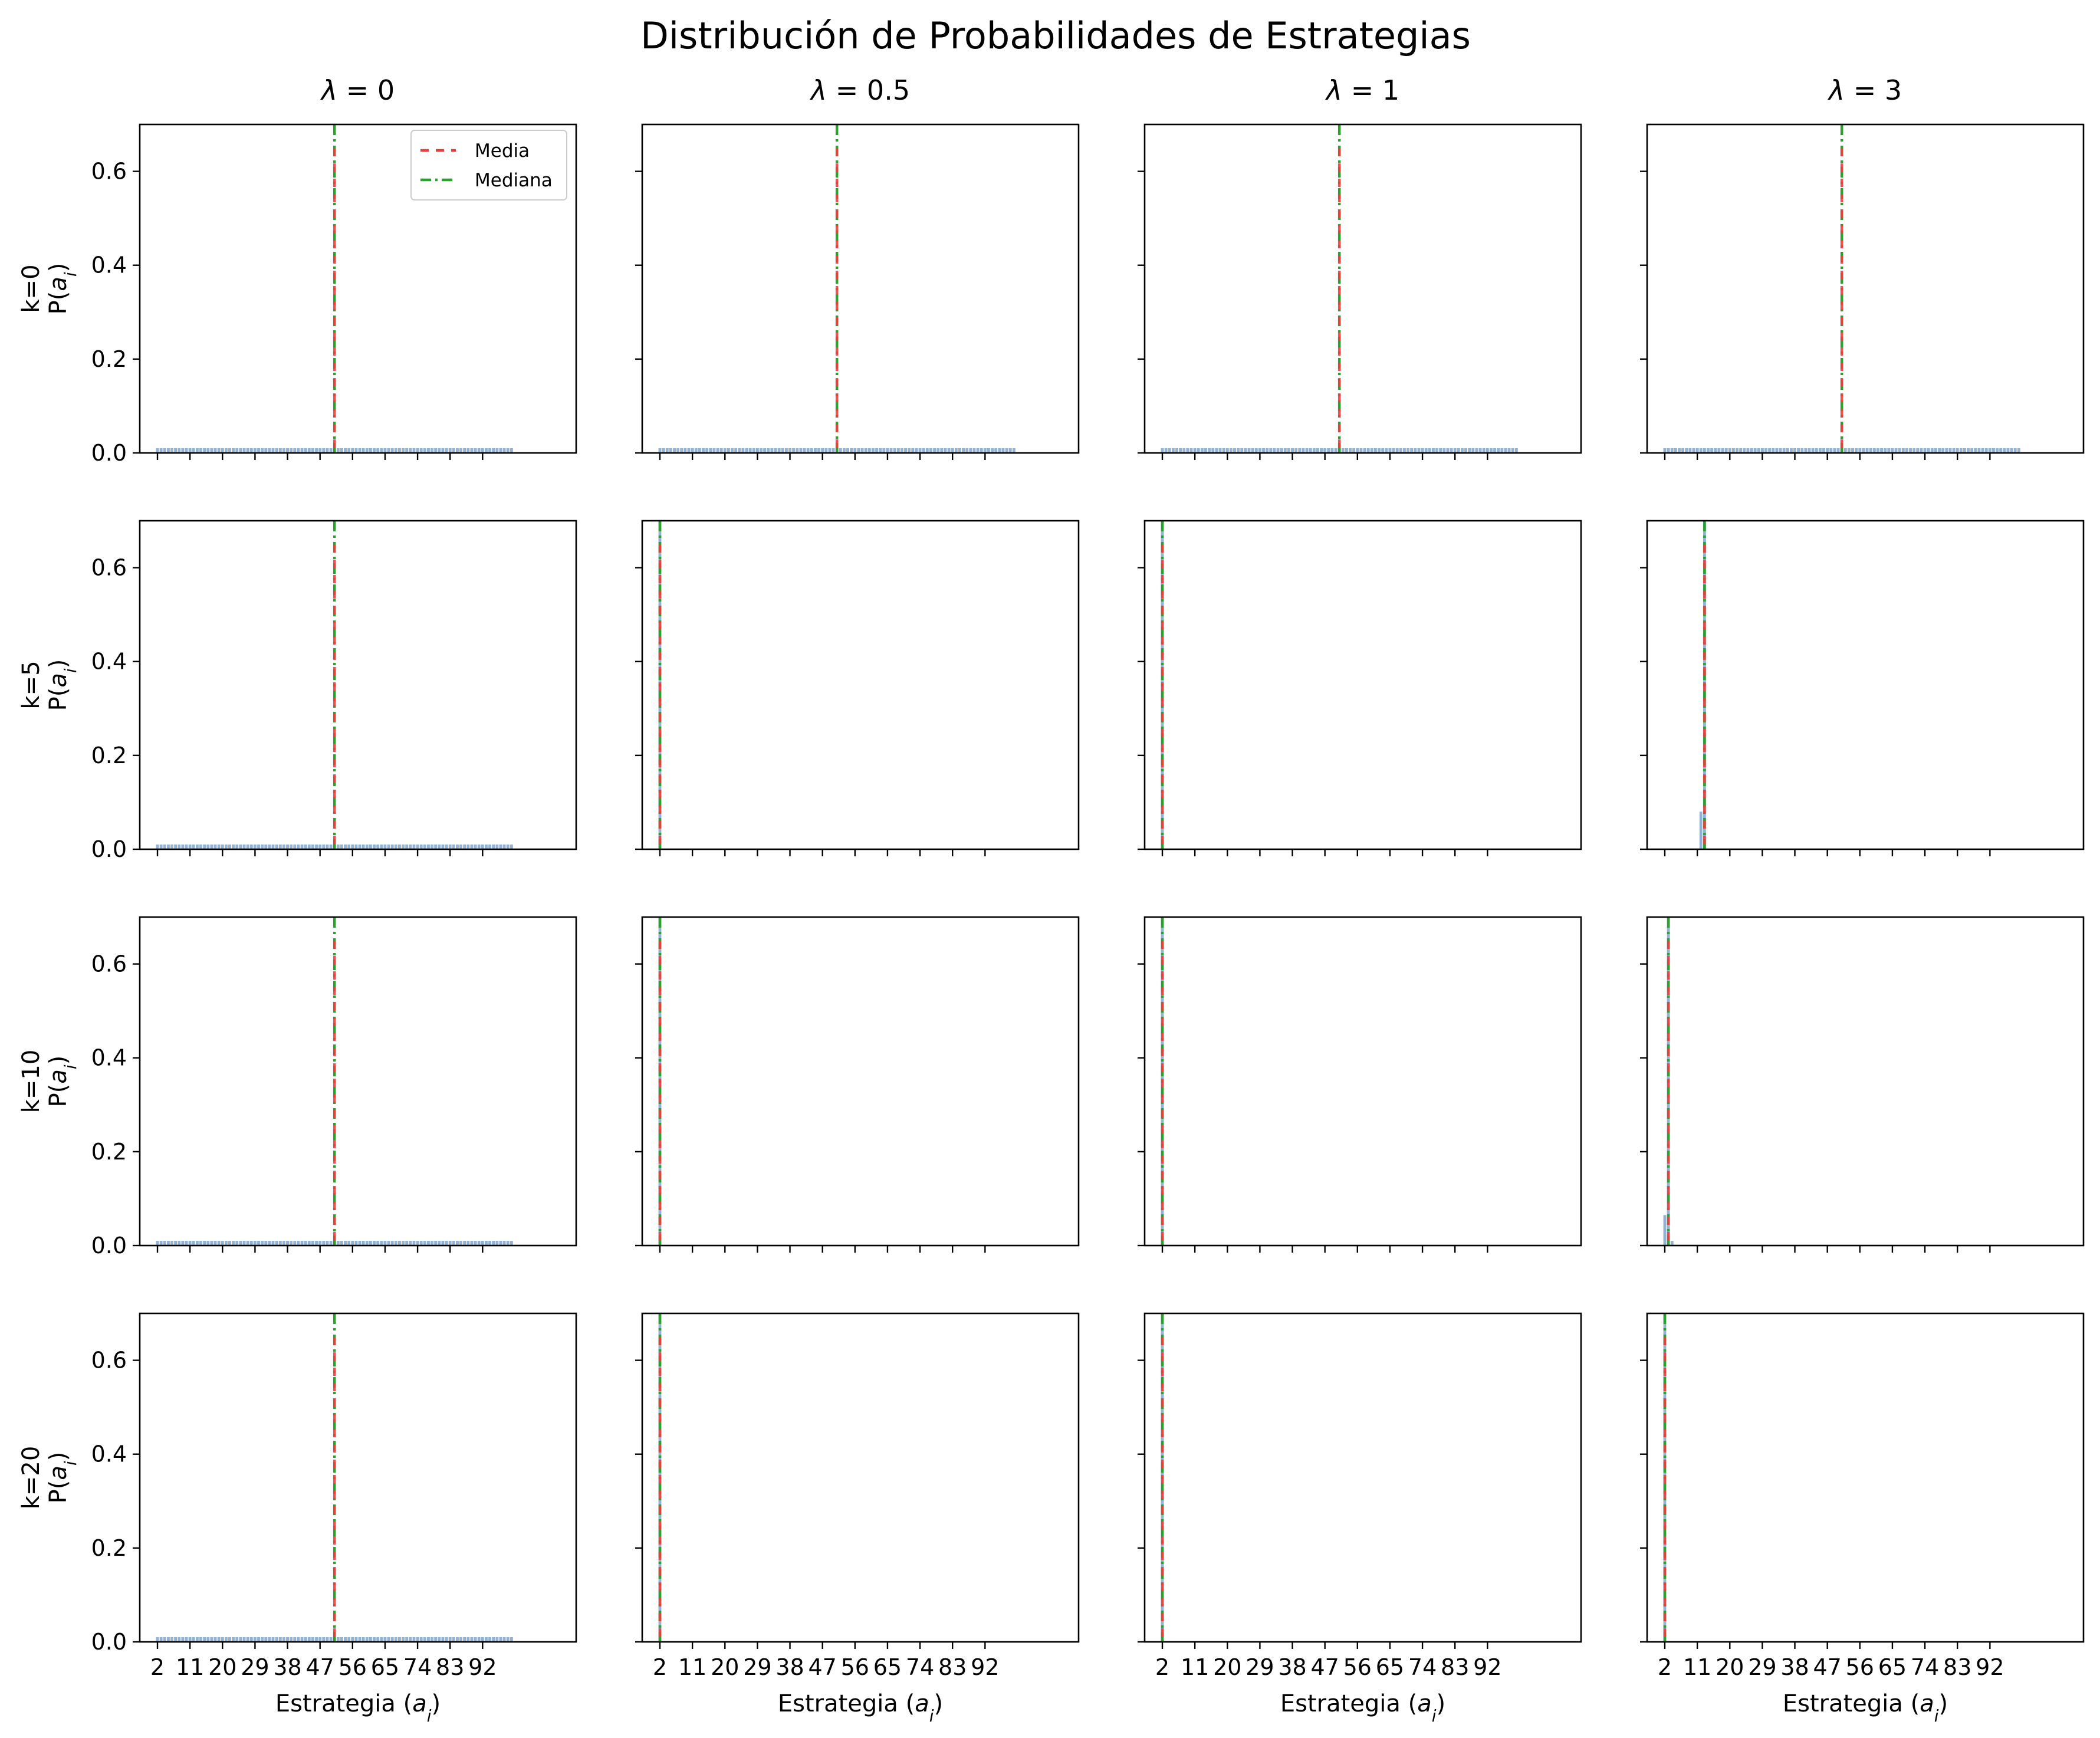  I want to click on x-tick-label: 83, so click(952, 1667).